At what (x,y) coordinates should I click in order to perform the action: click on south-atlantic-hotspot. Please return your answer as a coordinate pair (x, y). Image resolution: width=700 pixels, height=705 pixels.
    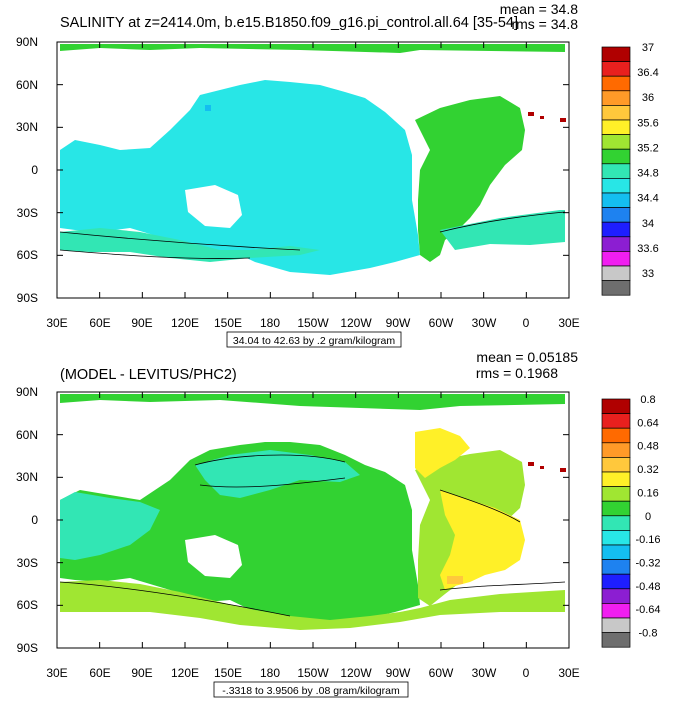
    Looking at the image, I should click on (455, 580).